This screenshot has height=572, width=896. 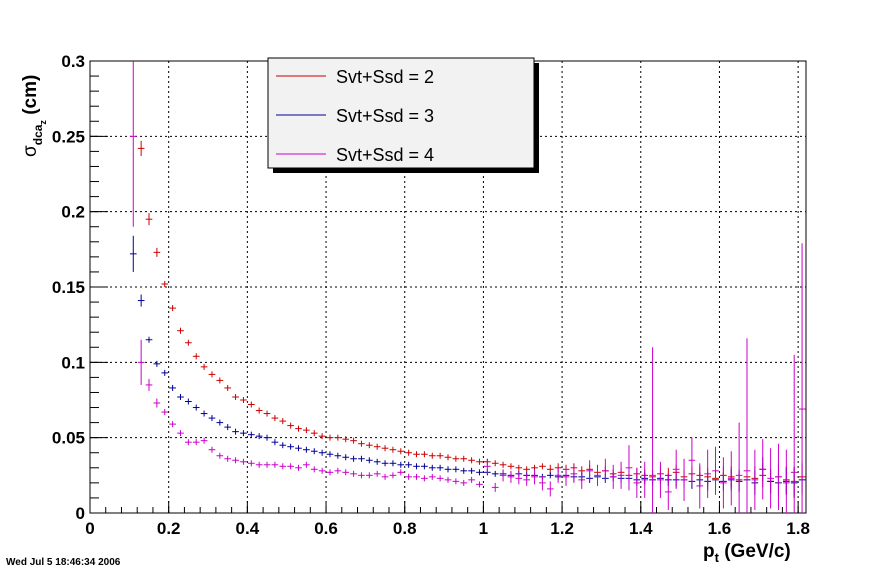 I want to click on x-axis-title-sub: t, so click(x=717, y=557).